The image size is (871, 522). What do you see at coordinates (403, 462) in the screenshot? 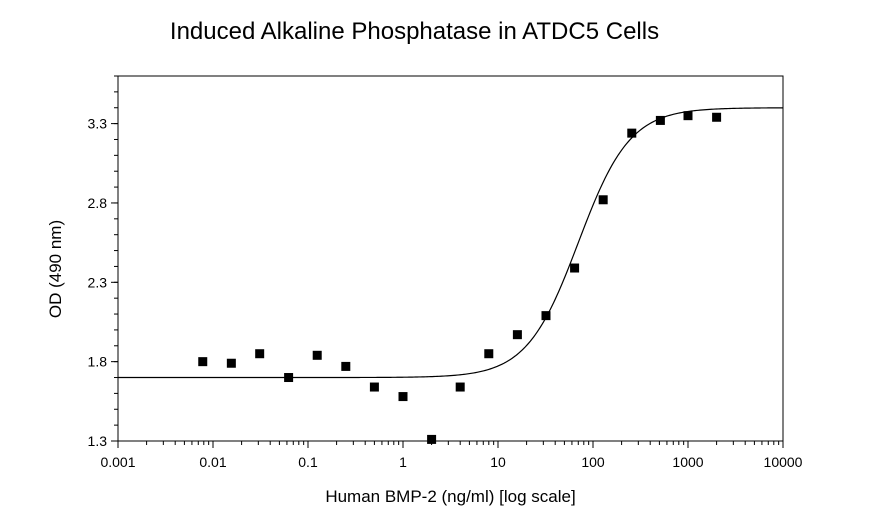
I see `x-tick-label: 1` at bounding box center [403, 462].